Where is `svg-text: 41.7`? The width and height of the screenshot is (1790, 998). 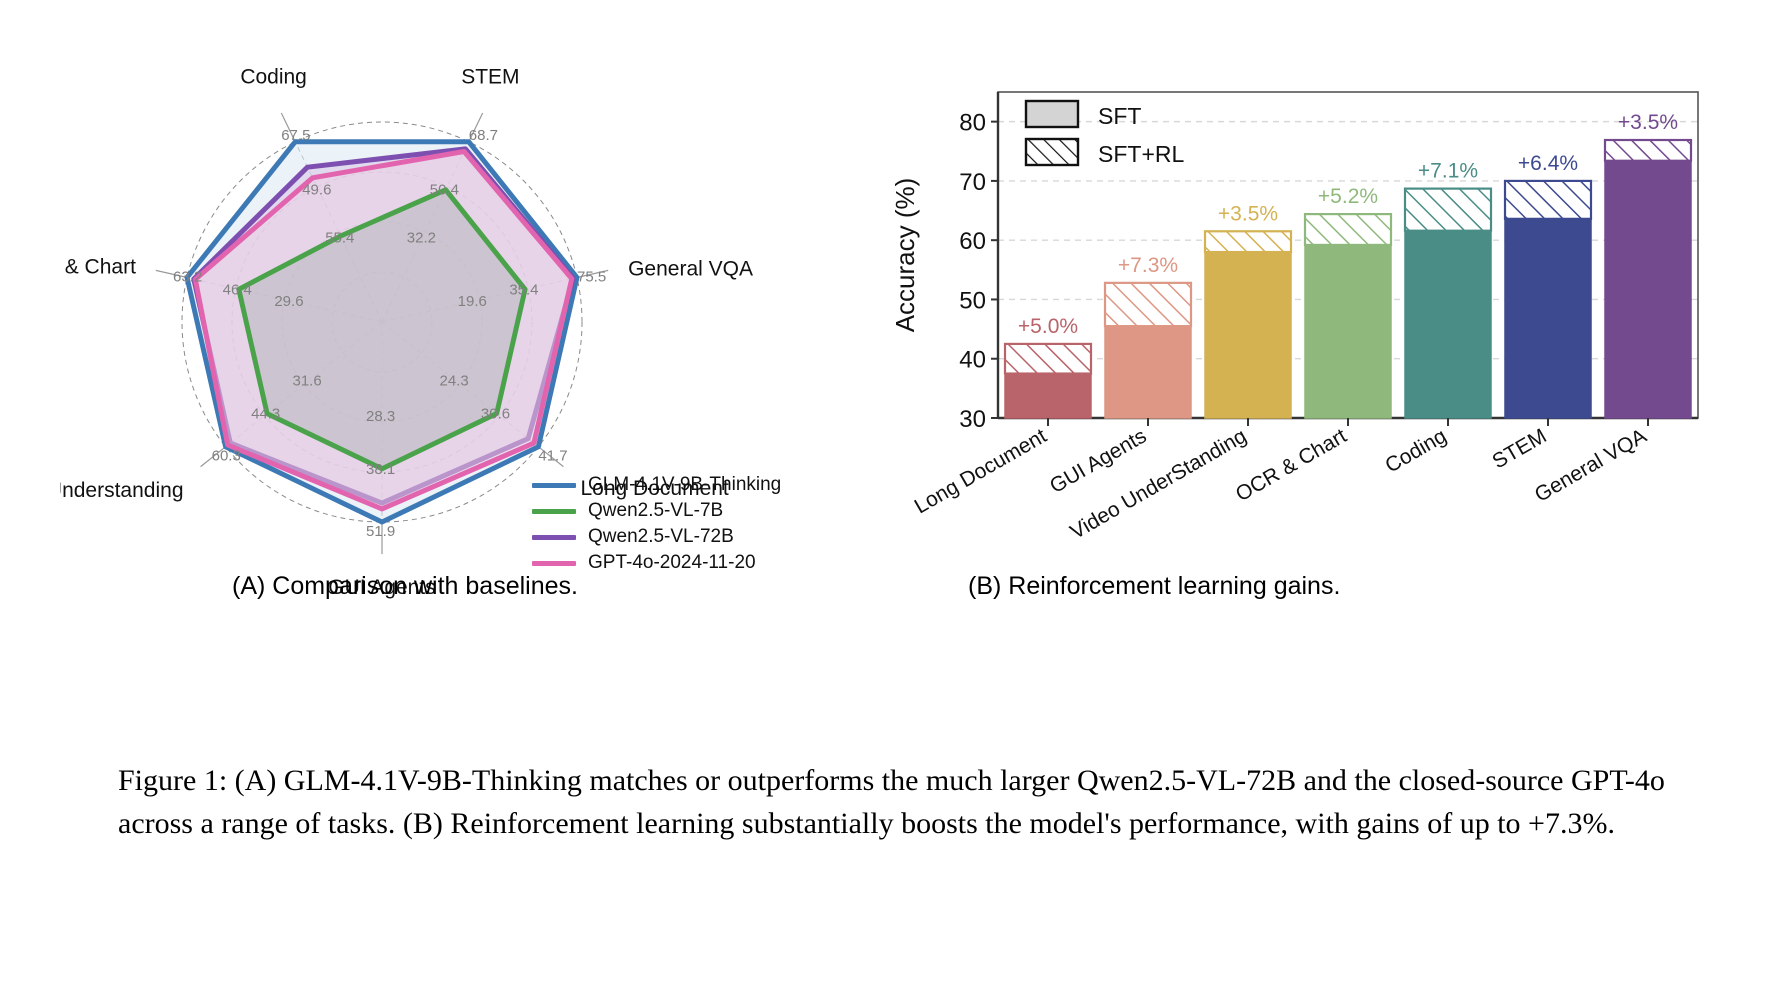 svg-text: 41.7 is located at coordinates (552, 456).